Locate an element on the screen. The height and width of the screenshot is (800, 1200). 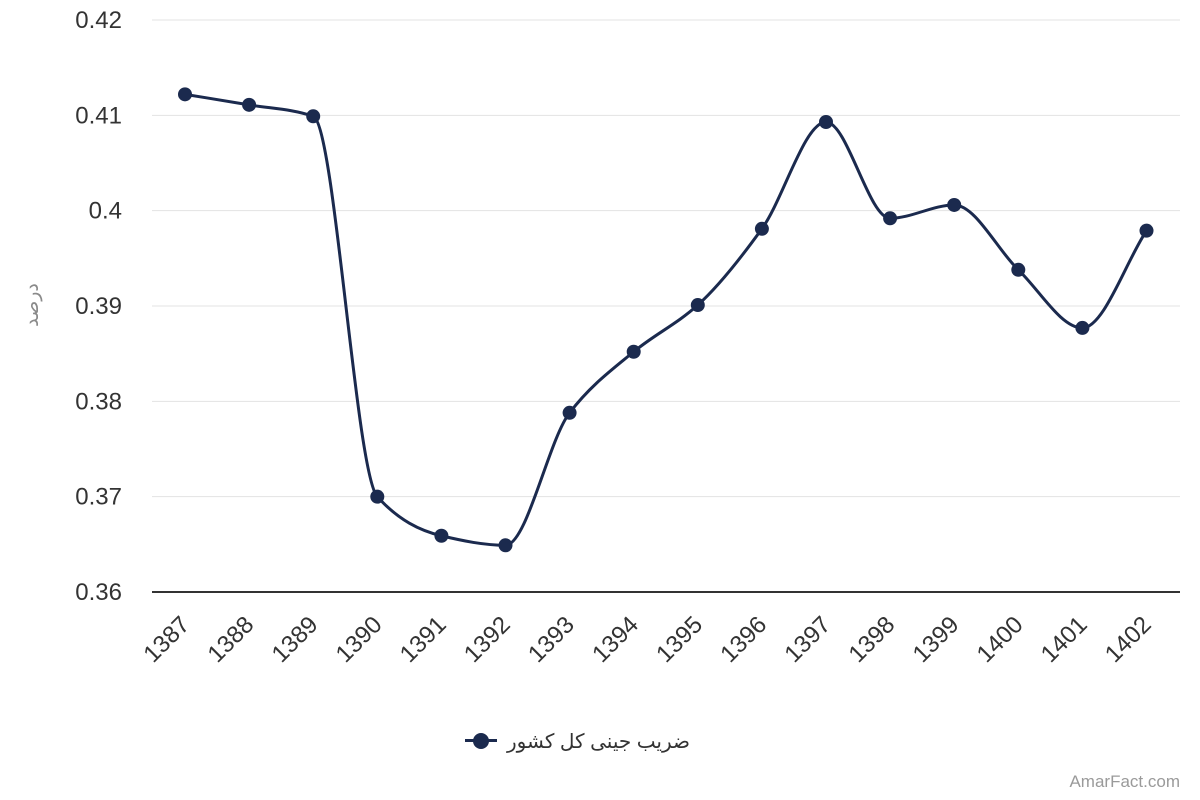
y-tick-label: 0.42 is located at coordinates (98, 20).